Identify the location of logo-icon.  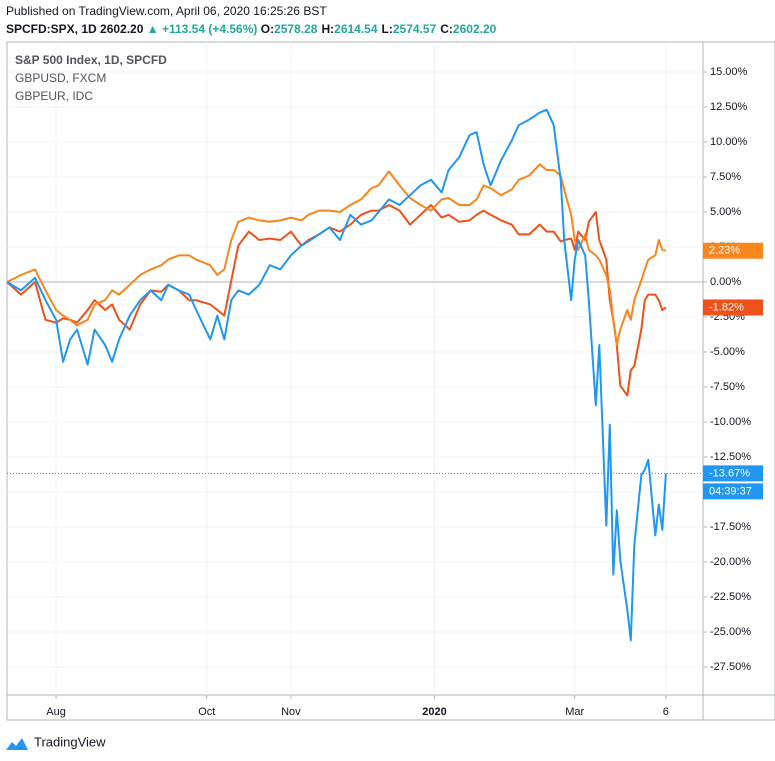
(17, 744).